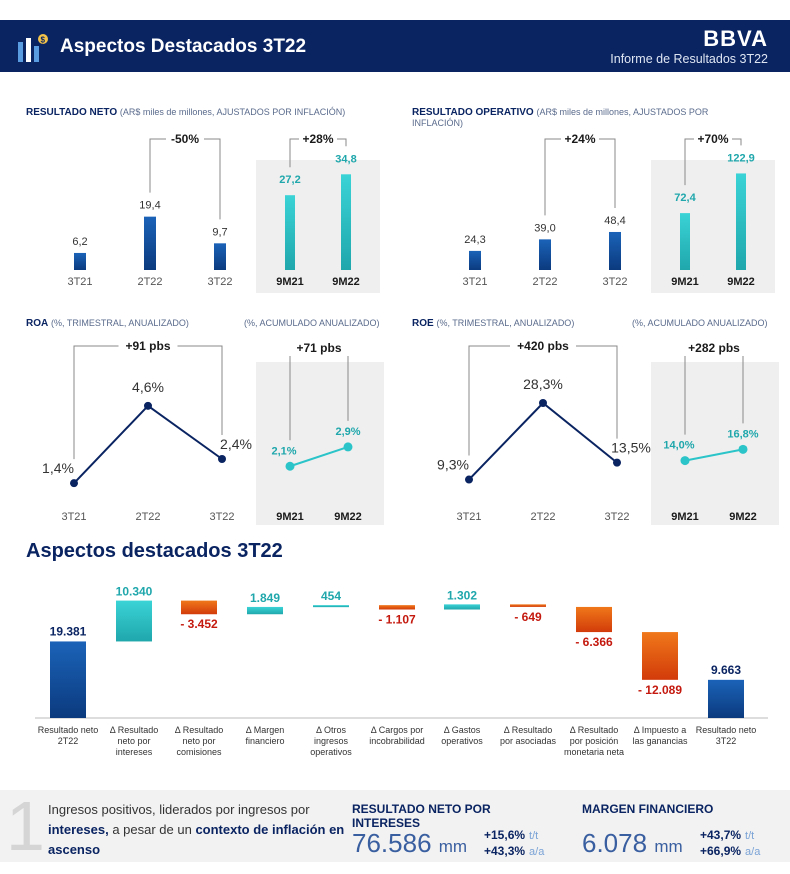 The image size is (790, 874). What do you see at coordinates (493, 323) in the screenshot?
I see `roe-title: ROE (%, TRIMESTRAL, ANUALIZADO)` at bounding box center [493, 323].